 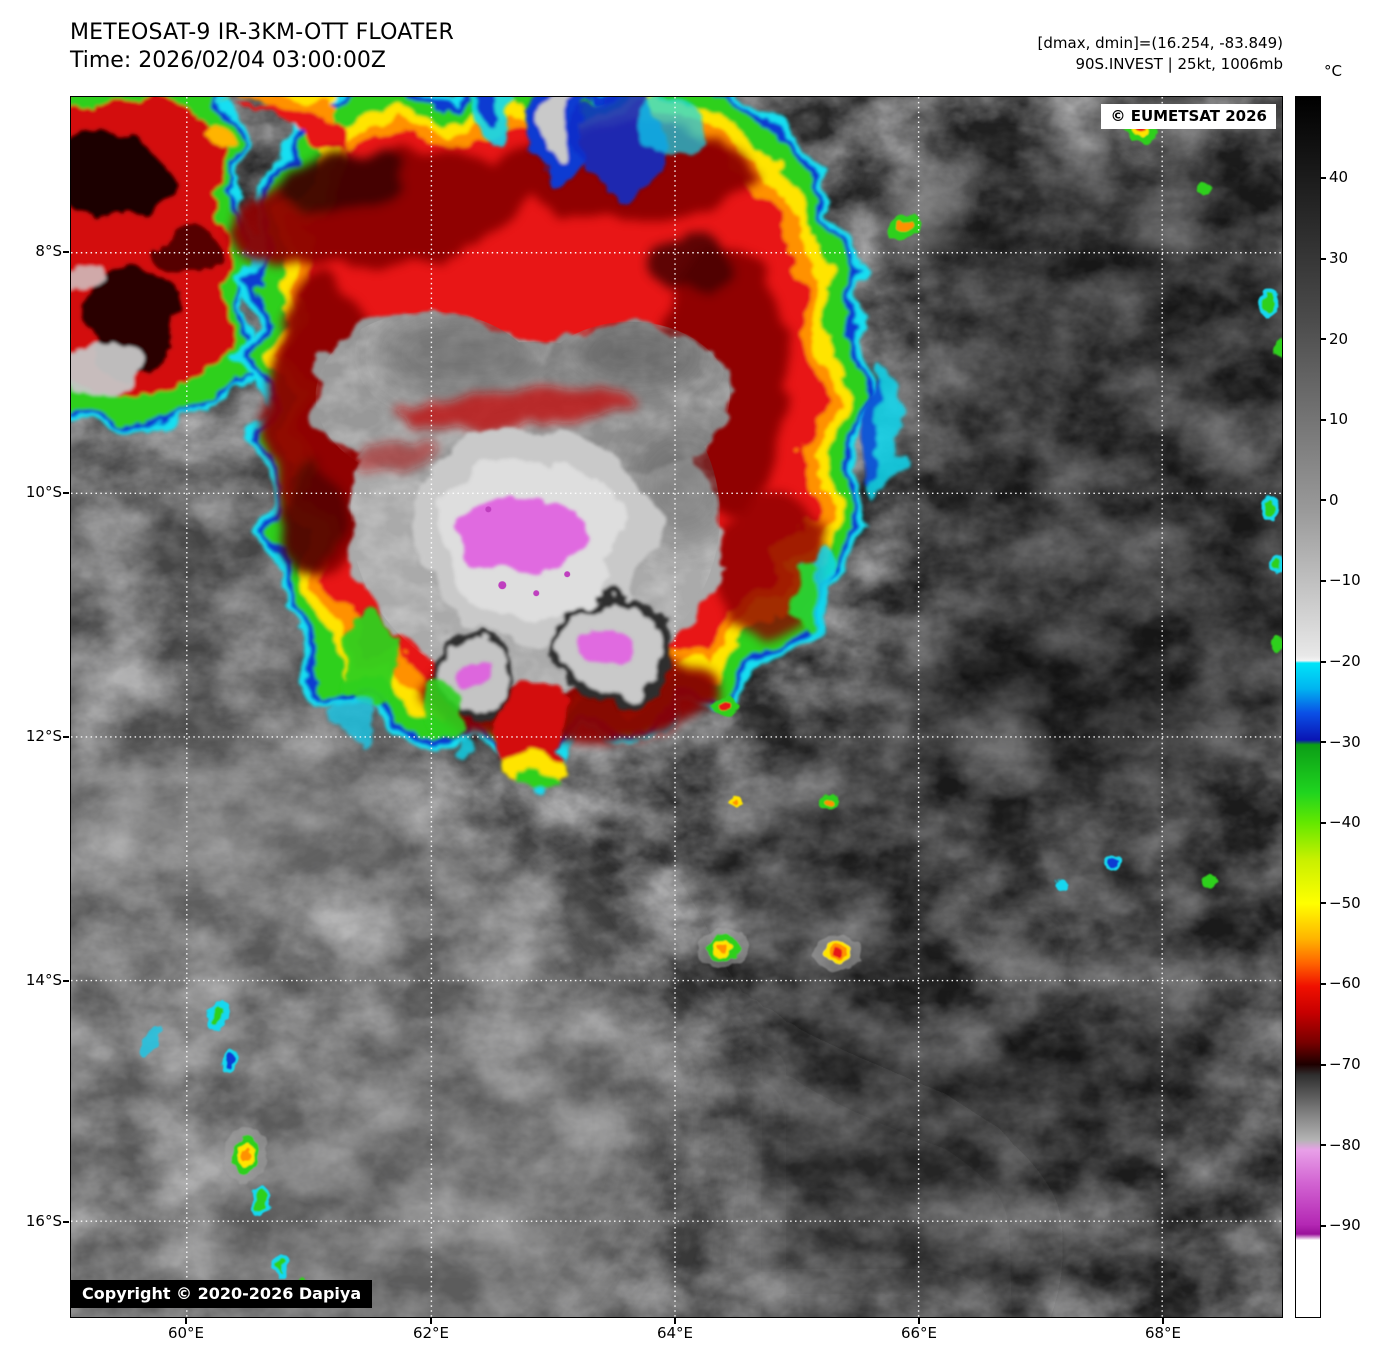 I want to click on temperature-colorbar, so click(x=1308, y=707).